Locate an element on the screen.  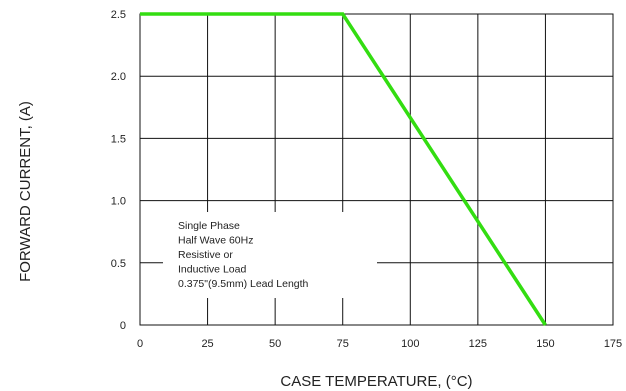
x-tick-label-3: 75 is located at coordinates (343, 344).